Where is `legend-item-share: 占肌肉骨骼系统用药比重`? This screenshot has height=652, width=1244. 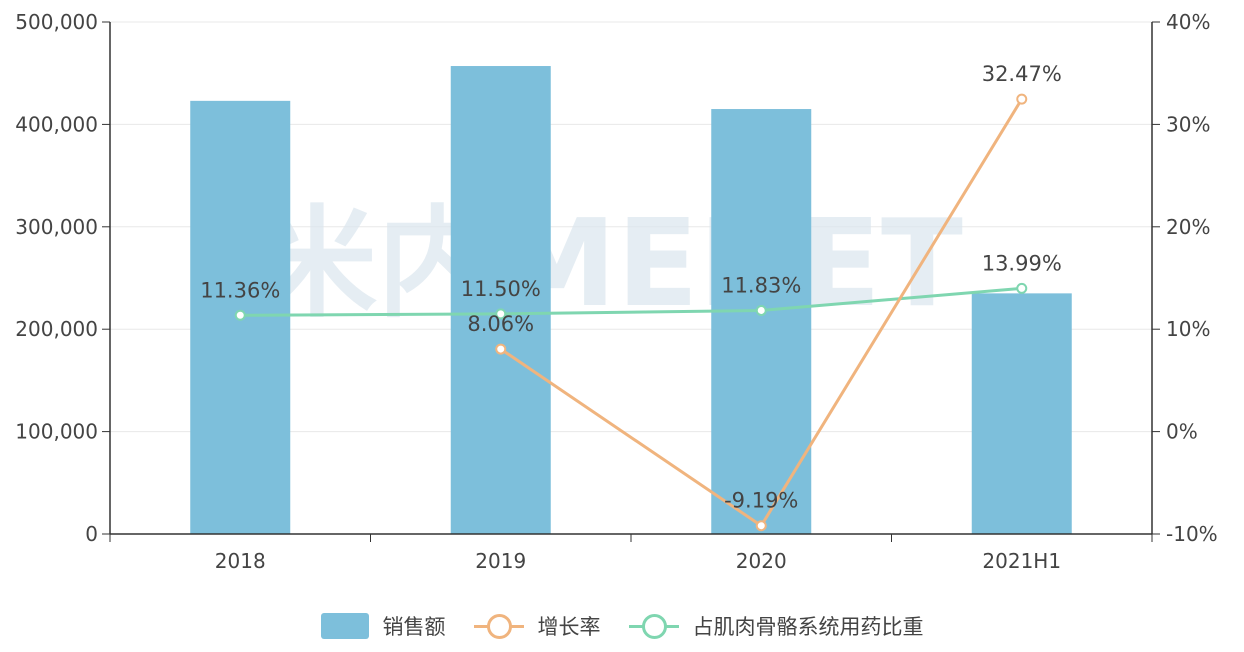 legend-item-share: 占肌肉骨骼系统用药比重 is located at coordinates (776, 626).